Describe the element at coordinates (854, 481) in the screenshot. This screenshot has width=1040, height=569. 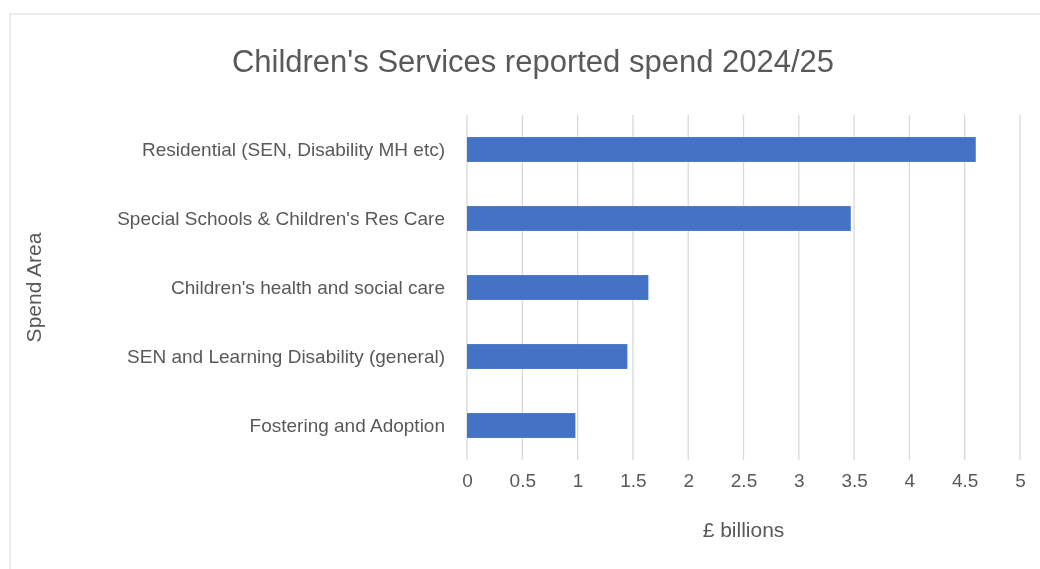
I see `x-tick-label: 3.5` at that location.